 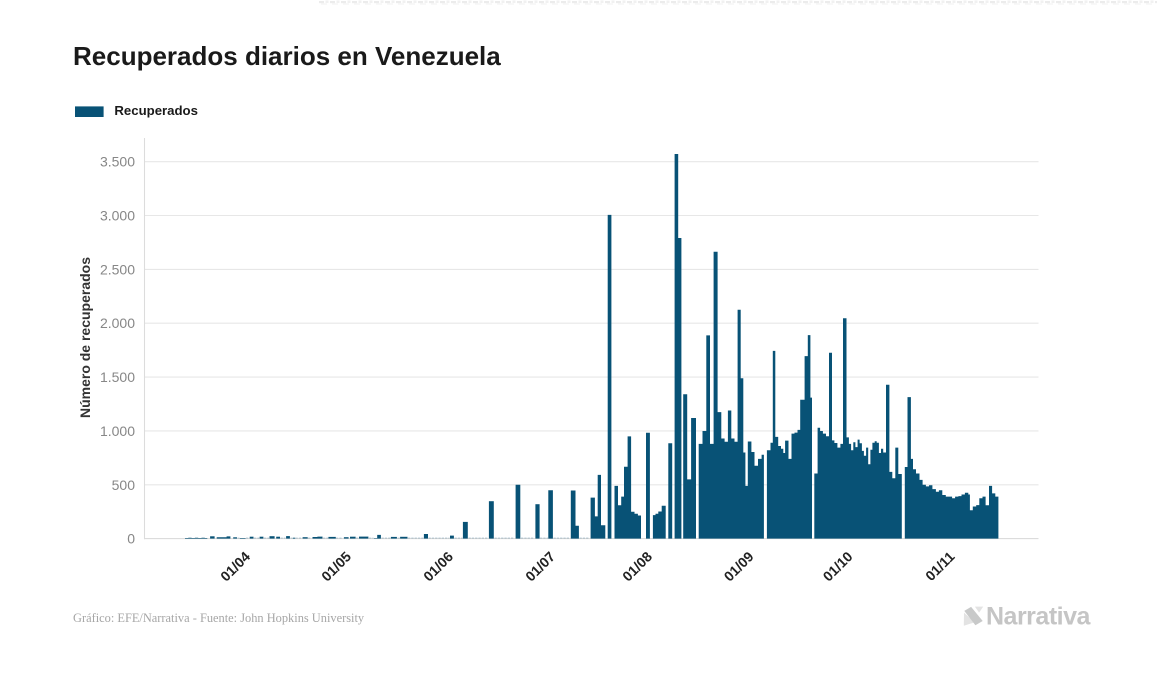 I want to click on svg-text: 3.500, so click(x=117, y=162).